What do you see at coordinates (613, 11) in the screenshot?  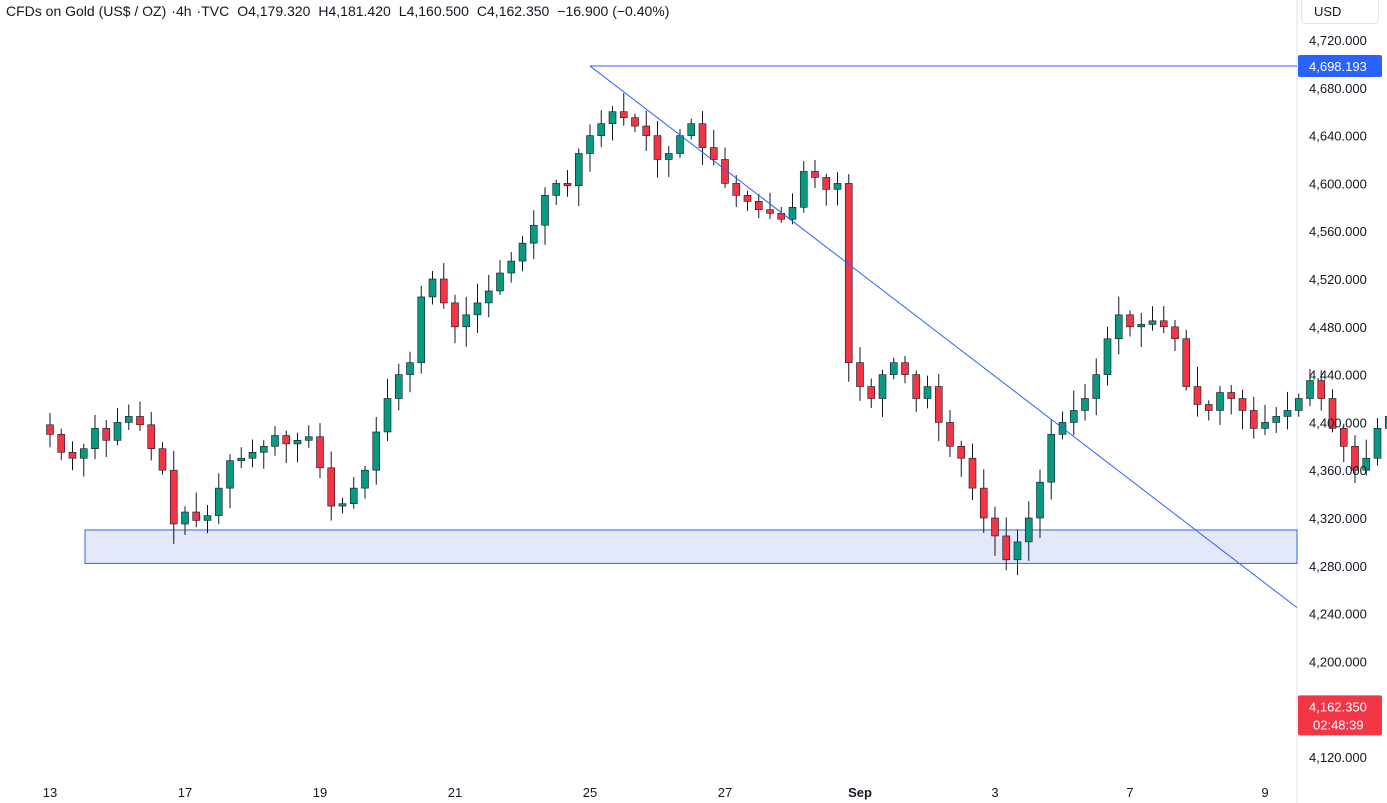 I see `change-value: −16.900 (−0.40%)` at bounding box center [613, 11].